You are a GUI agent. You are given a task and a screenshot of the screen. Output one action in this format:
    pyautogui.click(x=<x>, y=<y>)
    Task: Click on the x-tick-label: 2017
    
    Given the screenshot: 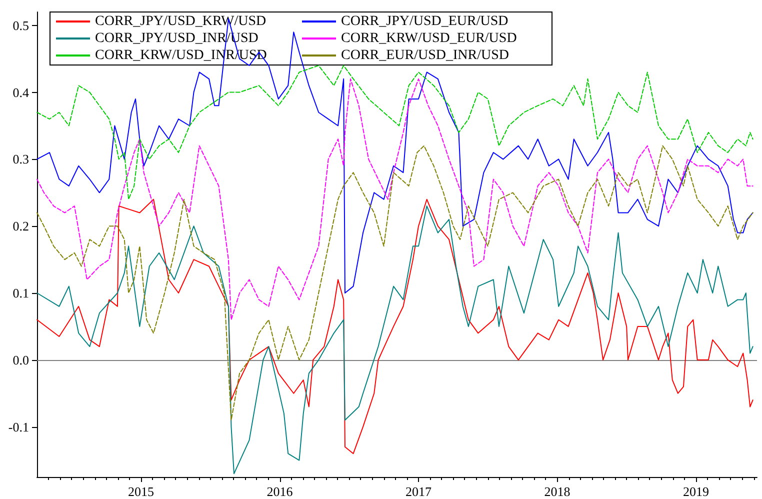 What is the action you would take?
    pyautogui.click(x=419, y=491)
    